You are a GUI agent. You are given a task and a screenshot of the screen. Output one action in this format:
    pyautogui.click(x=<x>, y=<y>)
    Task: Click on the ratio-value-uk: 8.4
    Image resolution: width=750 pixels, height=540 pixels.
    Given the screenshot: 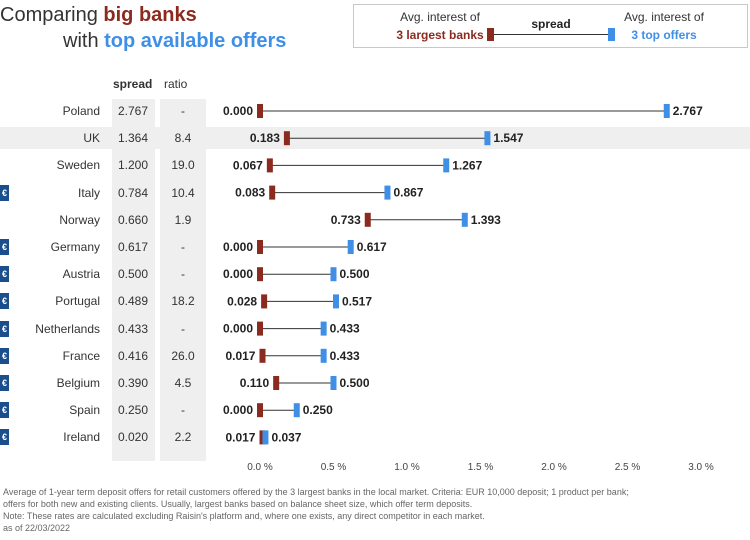 What is the action you would take?
    pyautogui.click(x=183, y=138)
    